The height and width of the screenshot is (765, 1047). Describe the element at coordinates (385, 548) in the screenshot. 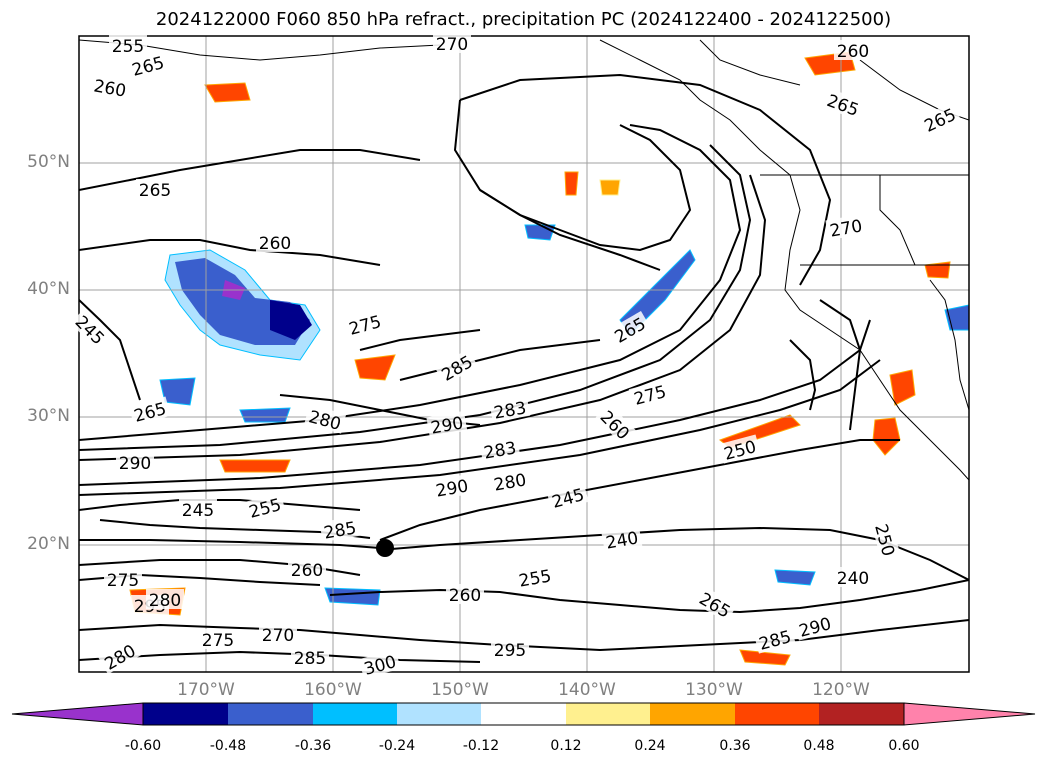

I see `cyclone-marker` at that location.